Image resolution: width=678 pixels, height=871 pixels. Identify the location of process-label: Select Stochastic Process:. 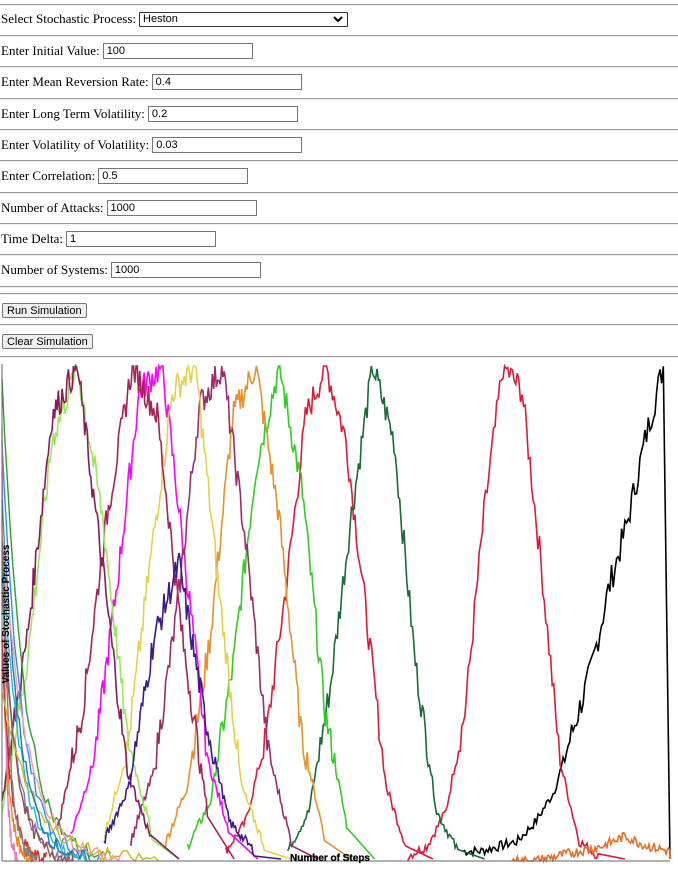
(69, 18).